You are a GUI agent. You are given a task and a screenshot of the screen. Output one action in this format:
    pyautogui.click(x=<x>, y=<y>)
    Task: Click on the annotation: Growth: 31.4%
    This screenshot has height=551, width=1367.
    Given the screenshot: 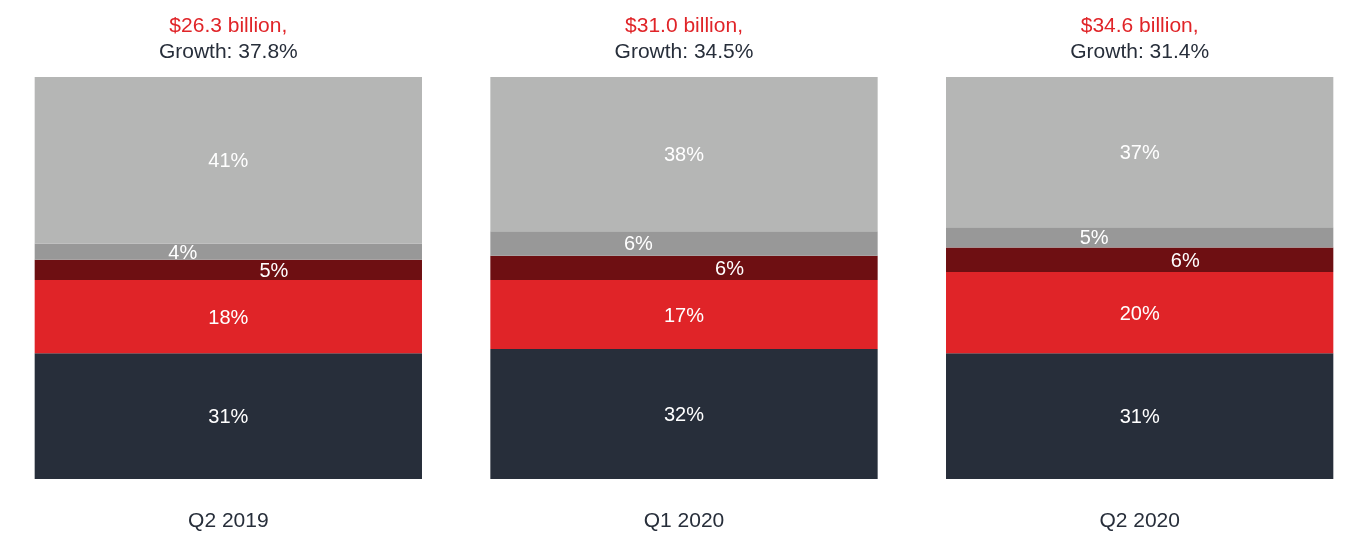 What is the action you would take?
    pyautogui.click(x=1140, y=51)
    